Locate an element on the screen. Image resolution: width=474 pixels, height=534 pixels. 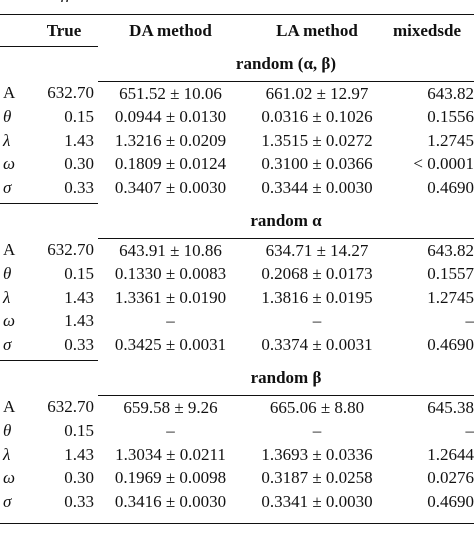
table-row: θ 0.15 – – – is located at coordinates (237, 431).